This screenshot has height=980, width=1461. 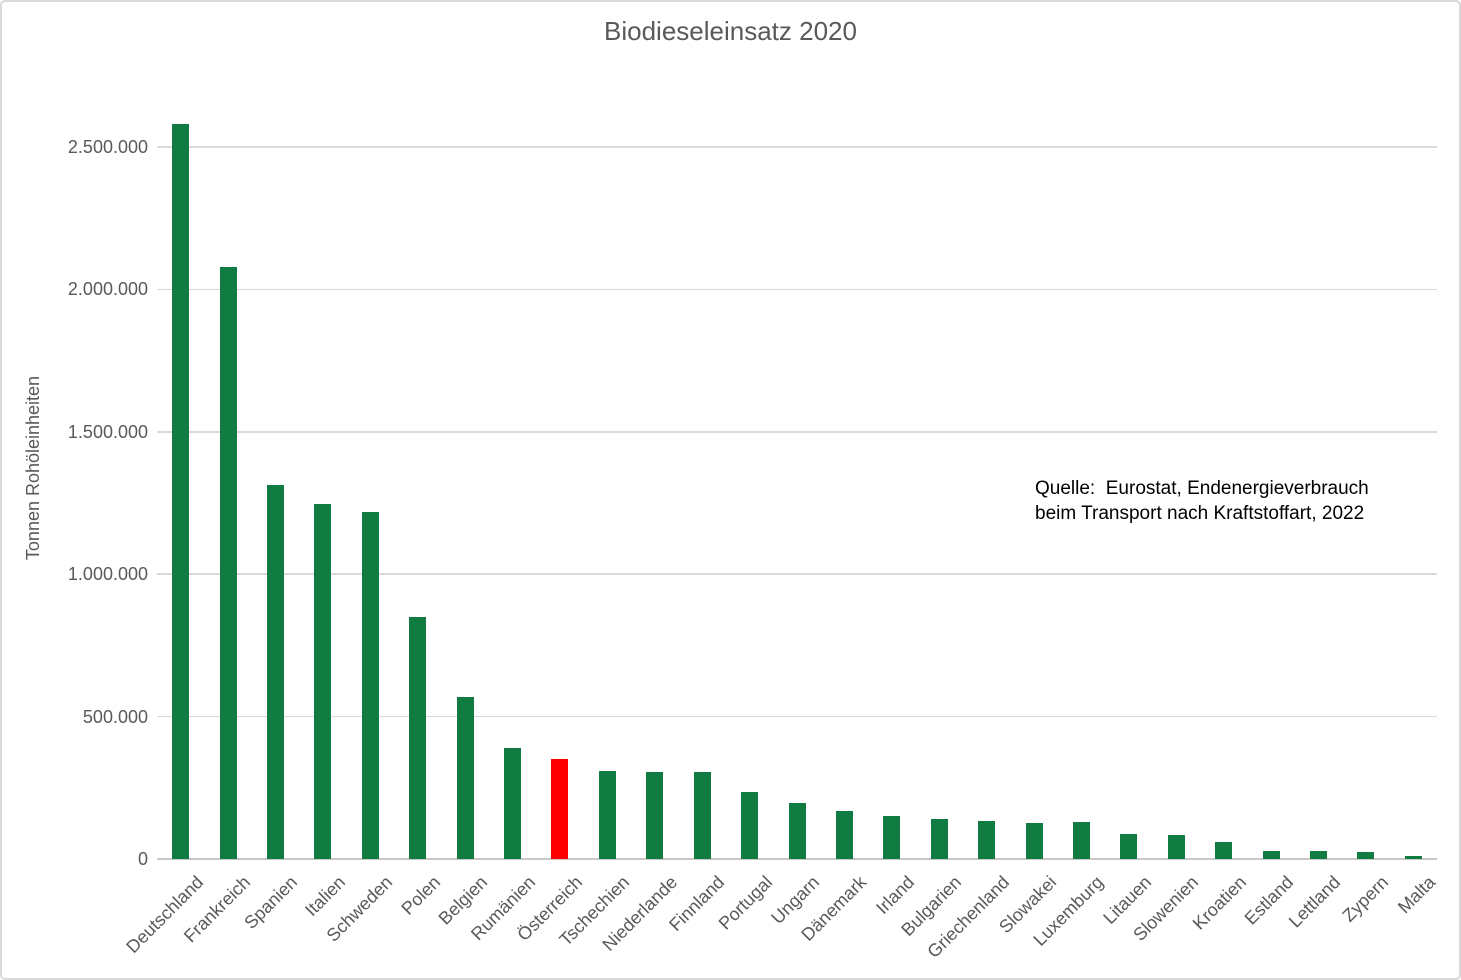 I want to click on bar-malta, so click(x=1413, y=857).